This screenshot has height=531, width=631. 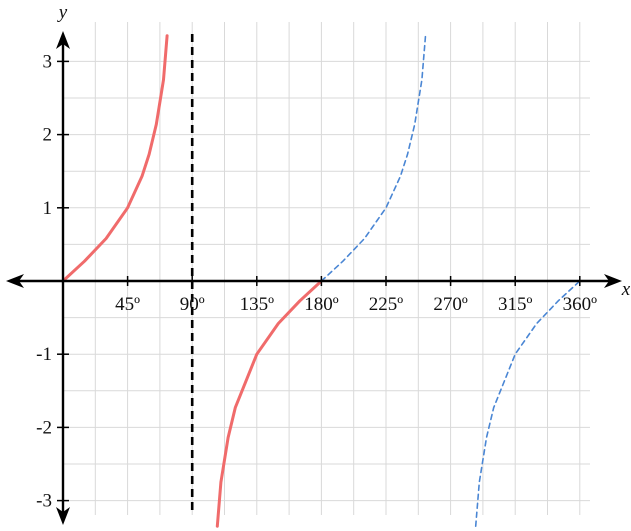 What do you see at coordinates (44, 501) in the screenshot?
I see `y-tick-label: -3` at bounding box center [44, 501].